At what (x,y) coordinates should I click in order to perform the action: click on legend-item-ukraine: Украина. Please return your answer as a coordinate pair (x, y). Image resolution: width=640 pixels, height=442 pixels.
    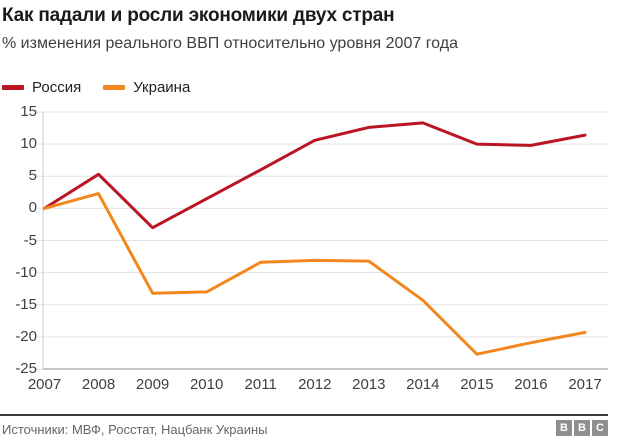
    Looking at the image, I should click on (146, 87).